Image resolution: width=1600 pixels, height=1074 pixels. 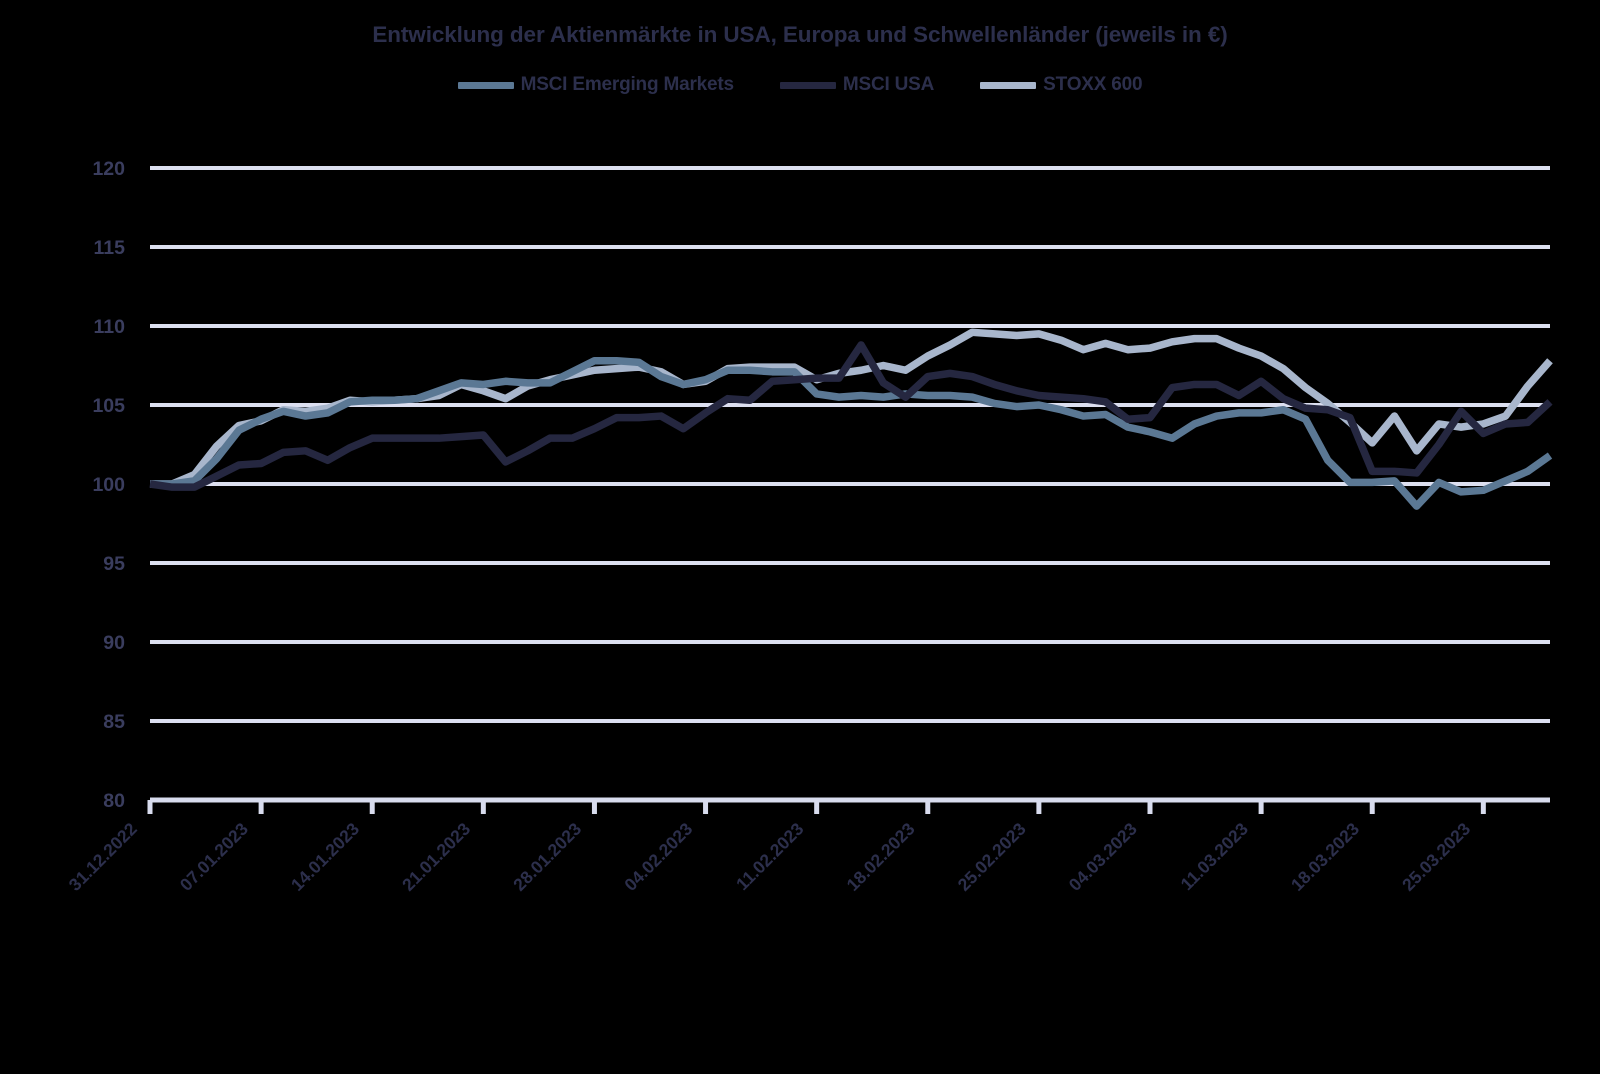 What do you see at coordinates (114, 643) in the screenshot?
I see `y-axis-tick-label: 90` at bounding box center [114, 643].